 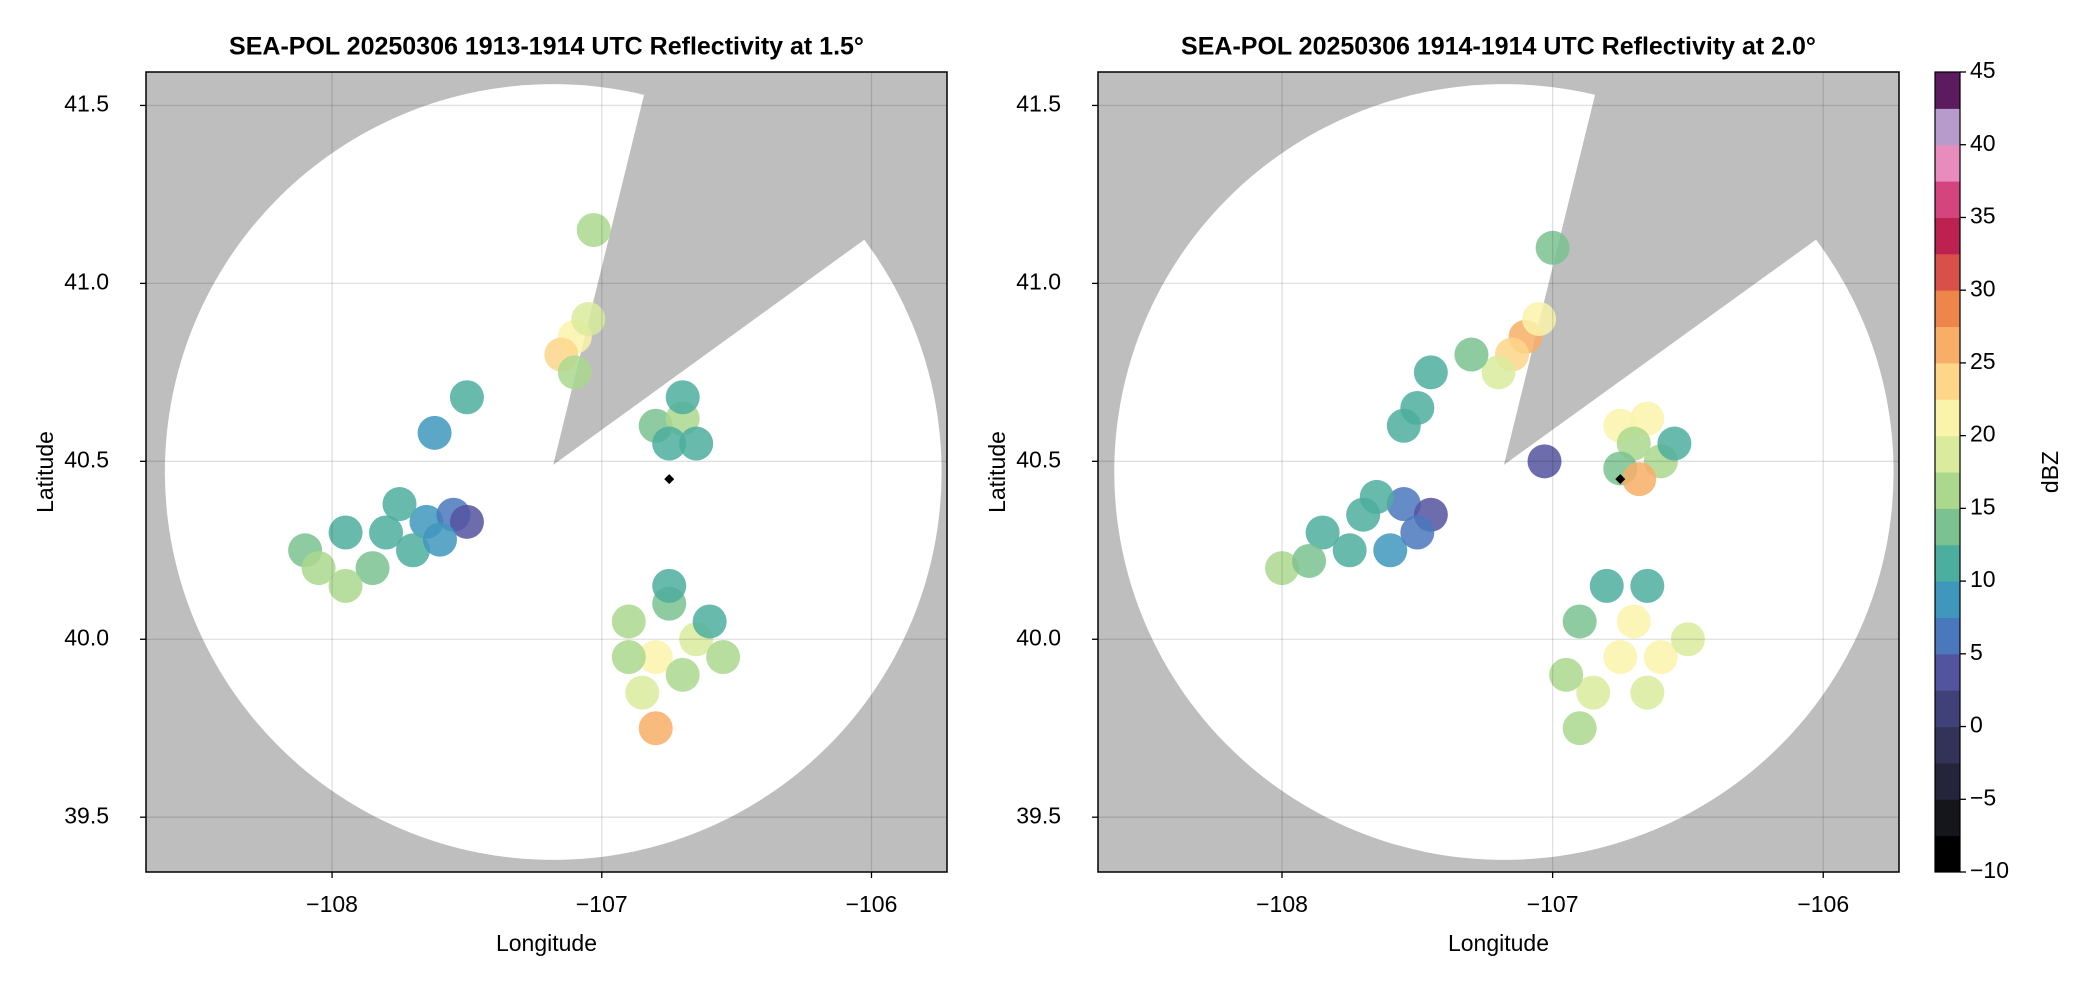 What do you see at coordinates (1038, 815) in the screenshot?
I see `y-tick-label: 39.5` at bounding box center [1038, 815].